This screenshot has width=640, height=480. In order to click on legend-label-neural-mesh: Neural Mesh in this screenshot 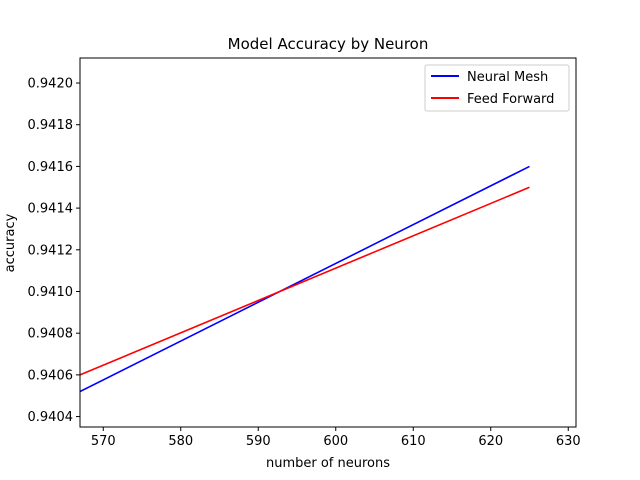, I will do `click(507, 77)`.